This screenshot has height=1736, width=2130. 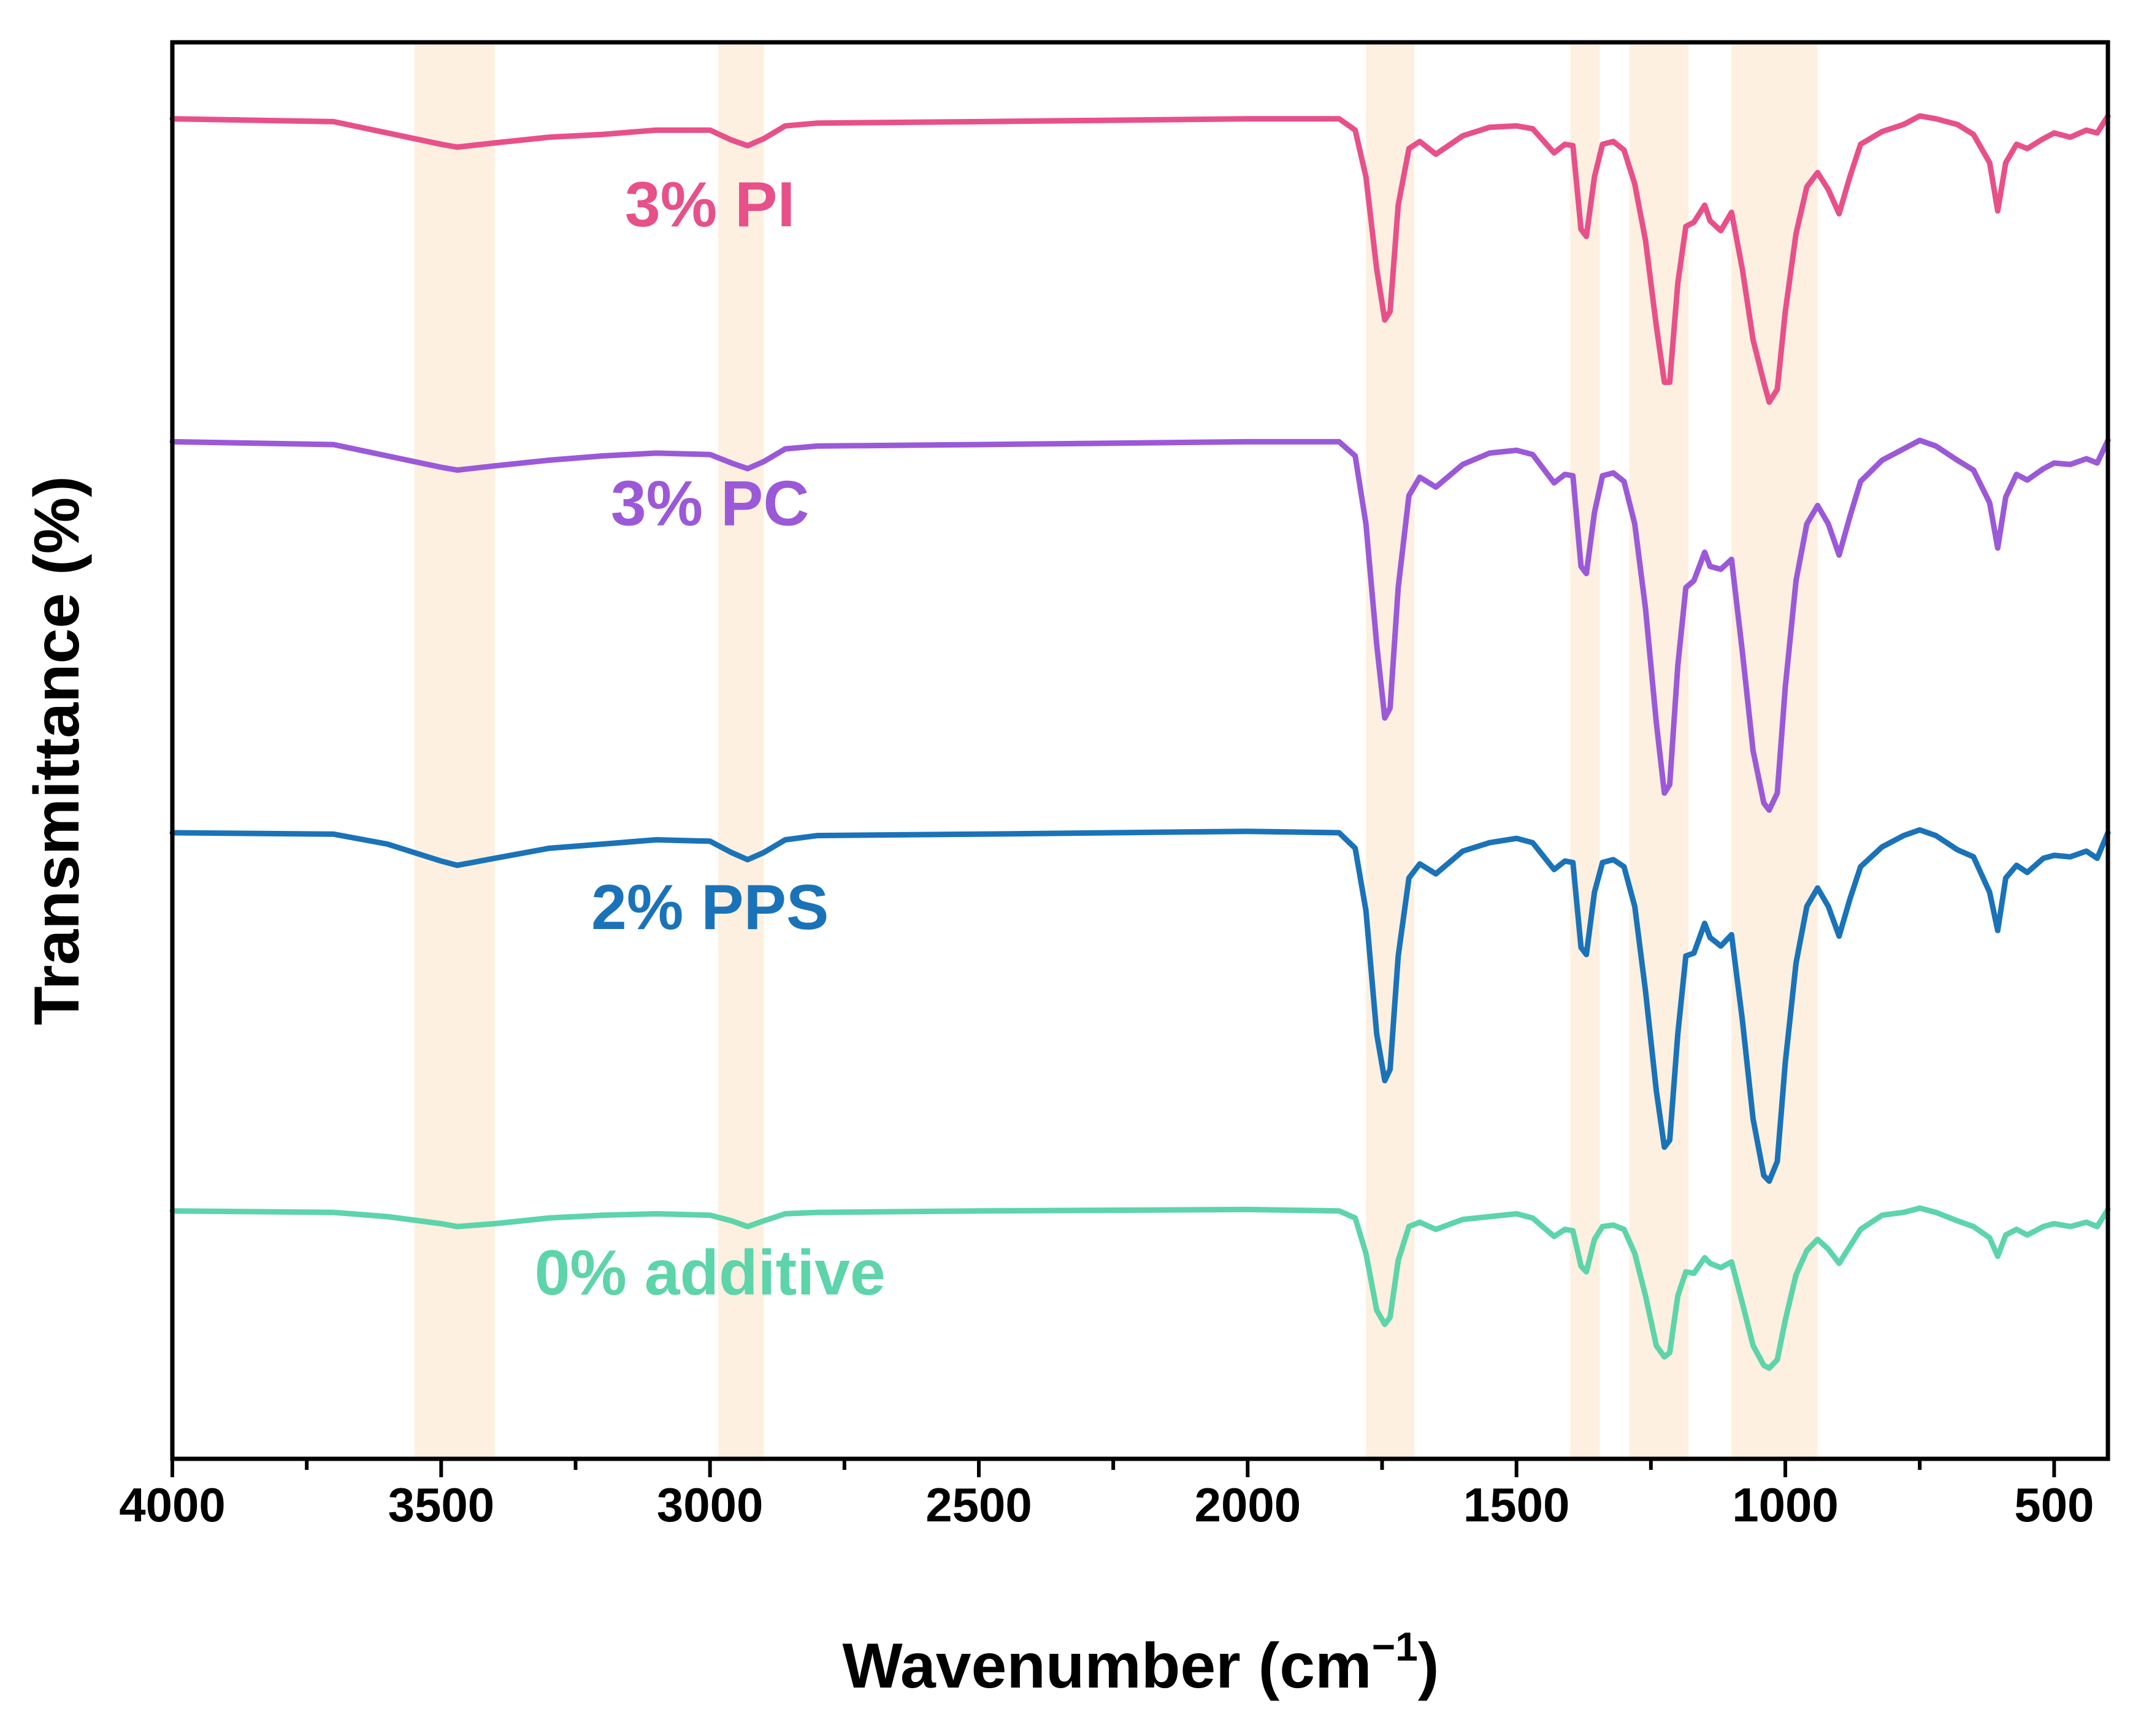 What do you see at coordinates (978, 1505) in the screenshot?
I see `x-tick-label: 2500` at bounding box center [978, 1505].